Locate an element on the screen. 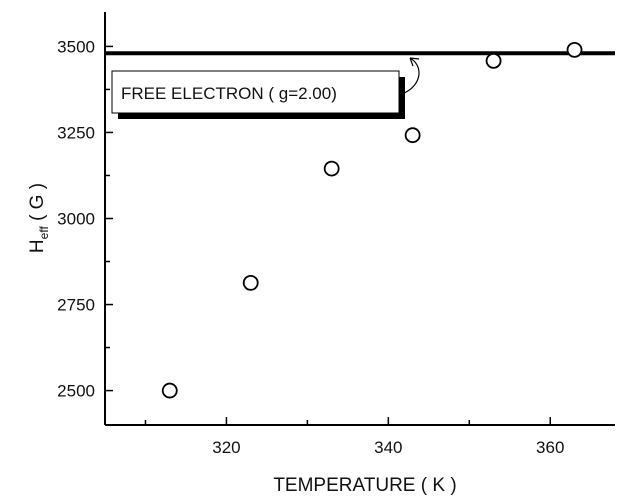 Image resolution: width=632 pixels, height=501 pixels. y-axis-title-unit: ( G ) is located at coordinates (37, 204).